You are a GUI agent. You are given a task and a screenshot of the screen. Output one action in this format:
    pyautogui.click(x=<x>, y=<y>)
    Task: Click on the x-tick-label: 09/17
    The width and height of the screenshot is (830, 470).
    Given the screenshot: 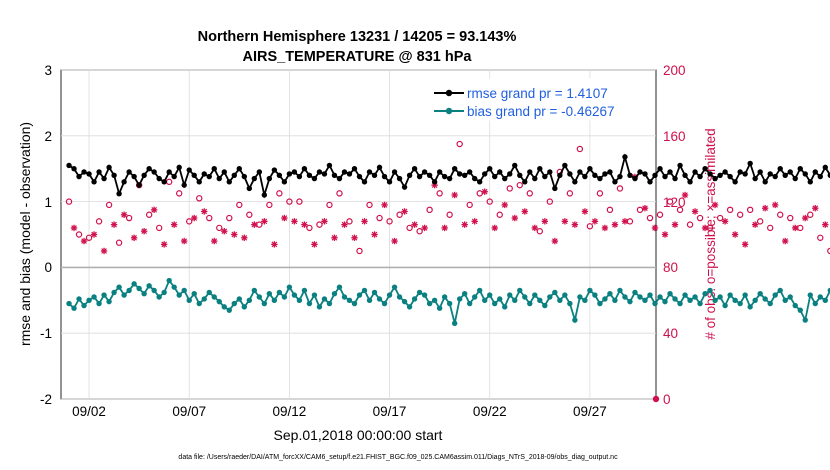 What is the action you would take?
    pyautogui.click(x=390, y=411)
    